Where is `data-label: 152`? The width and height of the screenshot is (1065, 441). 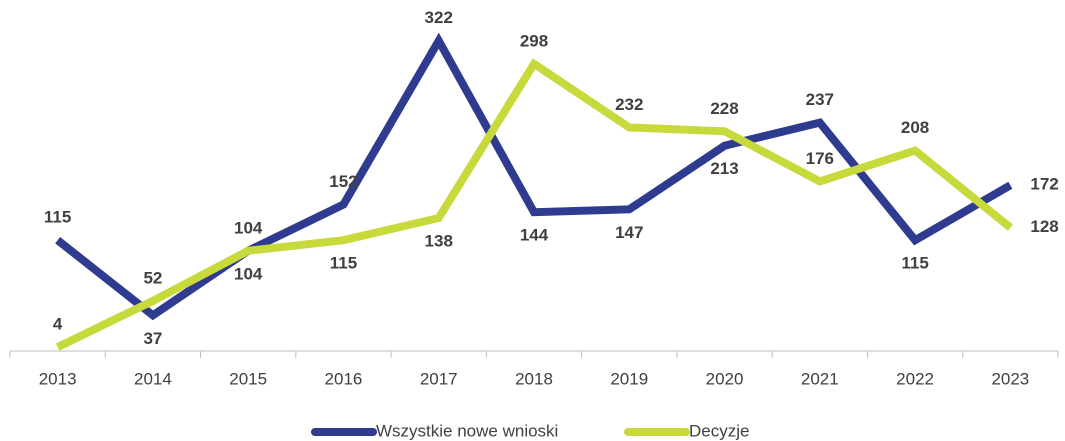 data-label: 152 is located at coordinates (343, 181).